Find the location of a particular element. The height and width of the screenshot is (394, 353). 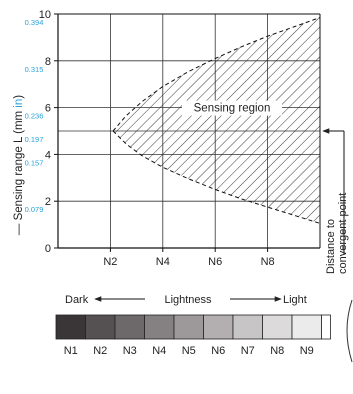

y-axis-label: — Sensing range L (mm in) is located at coordinates (19, 165).